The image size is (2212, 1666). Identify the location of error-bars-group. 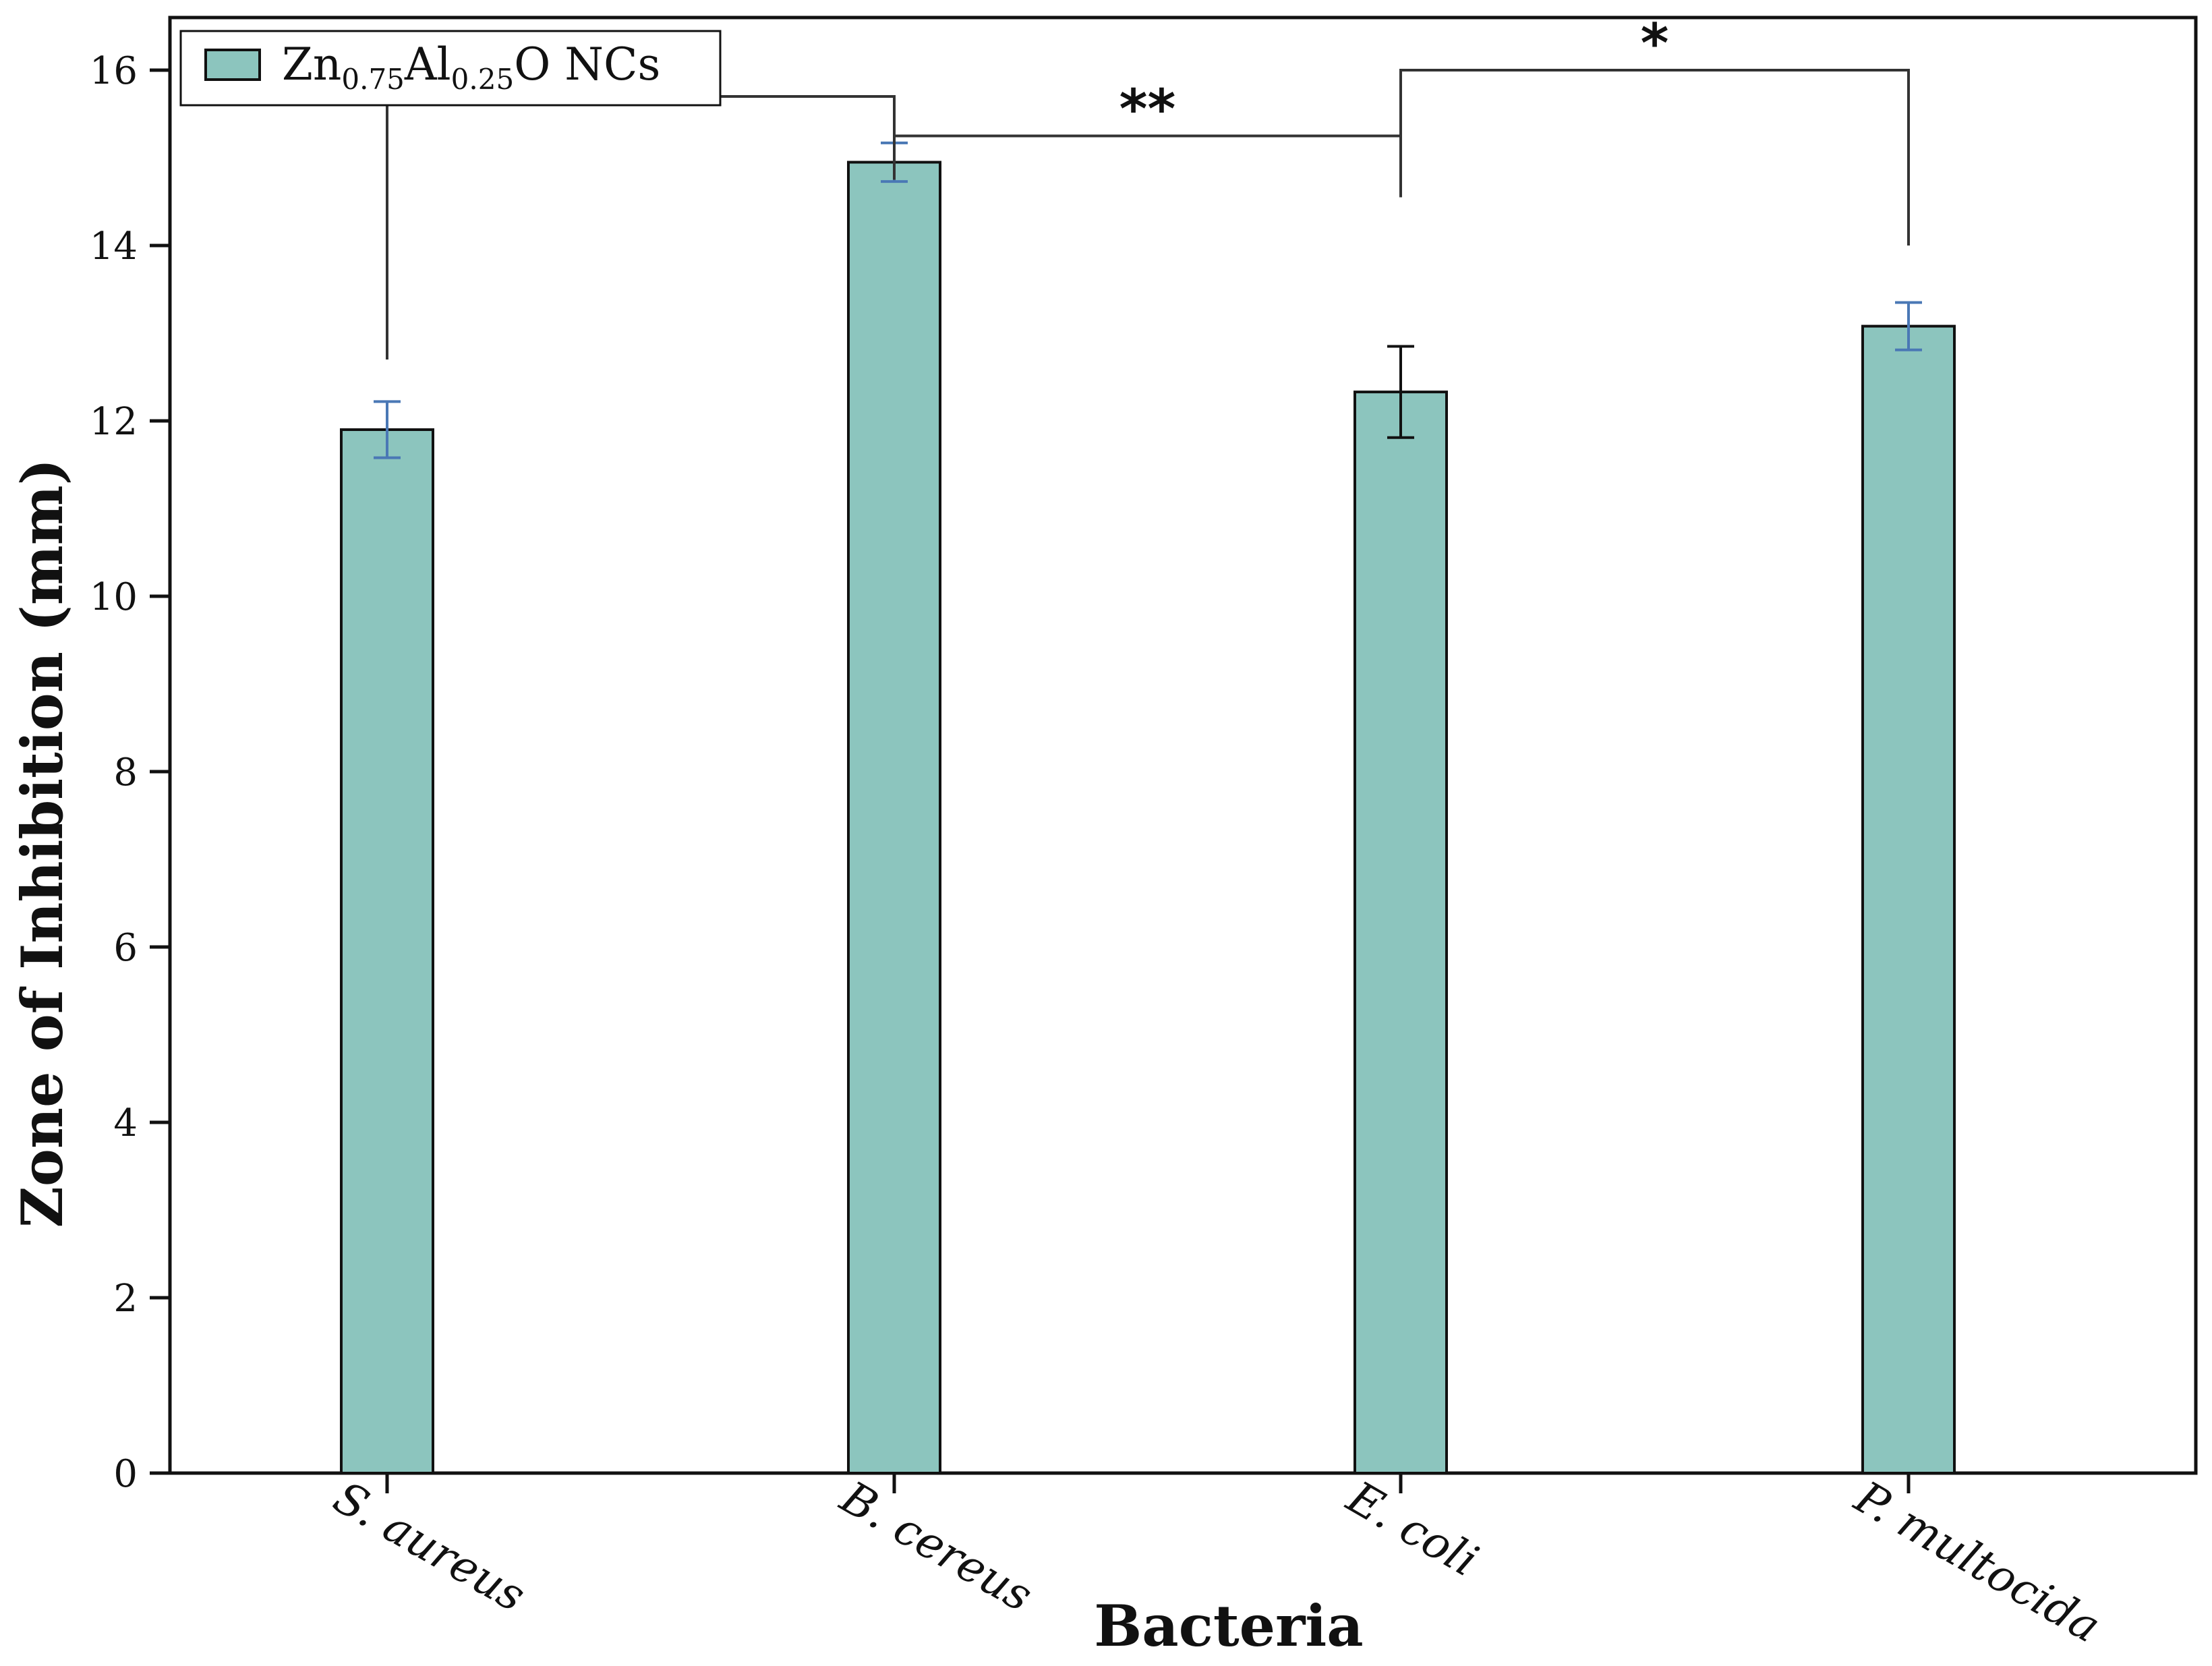
(1148, 300).